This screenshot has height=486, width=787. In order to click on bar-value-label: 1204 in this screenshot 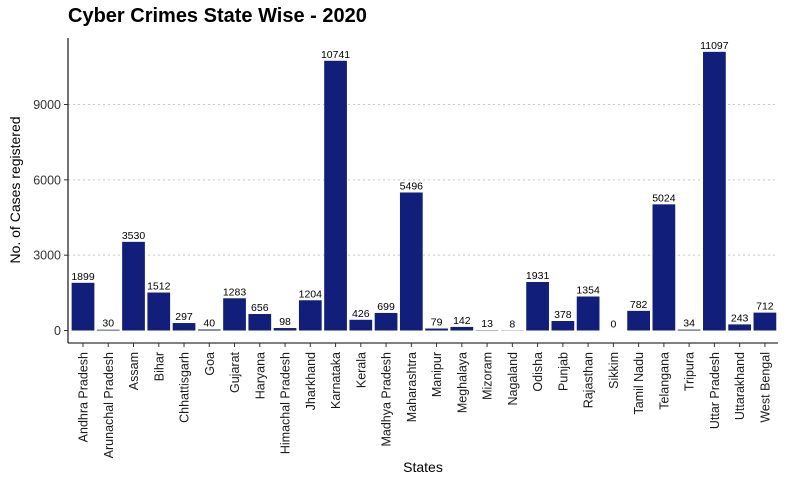, I will do `click(311, 294)`.